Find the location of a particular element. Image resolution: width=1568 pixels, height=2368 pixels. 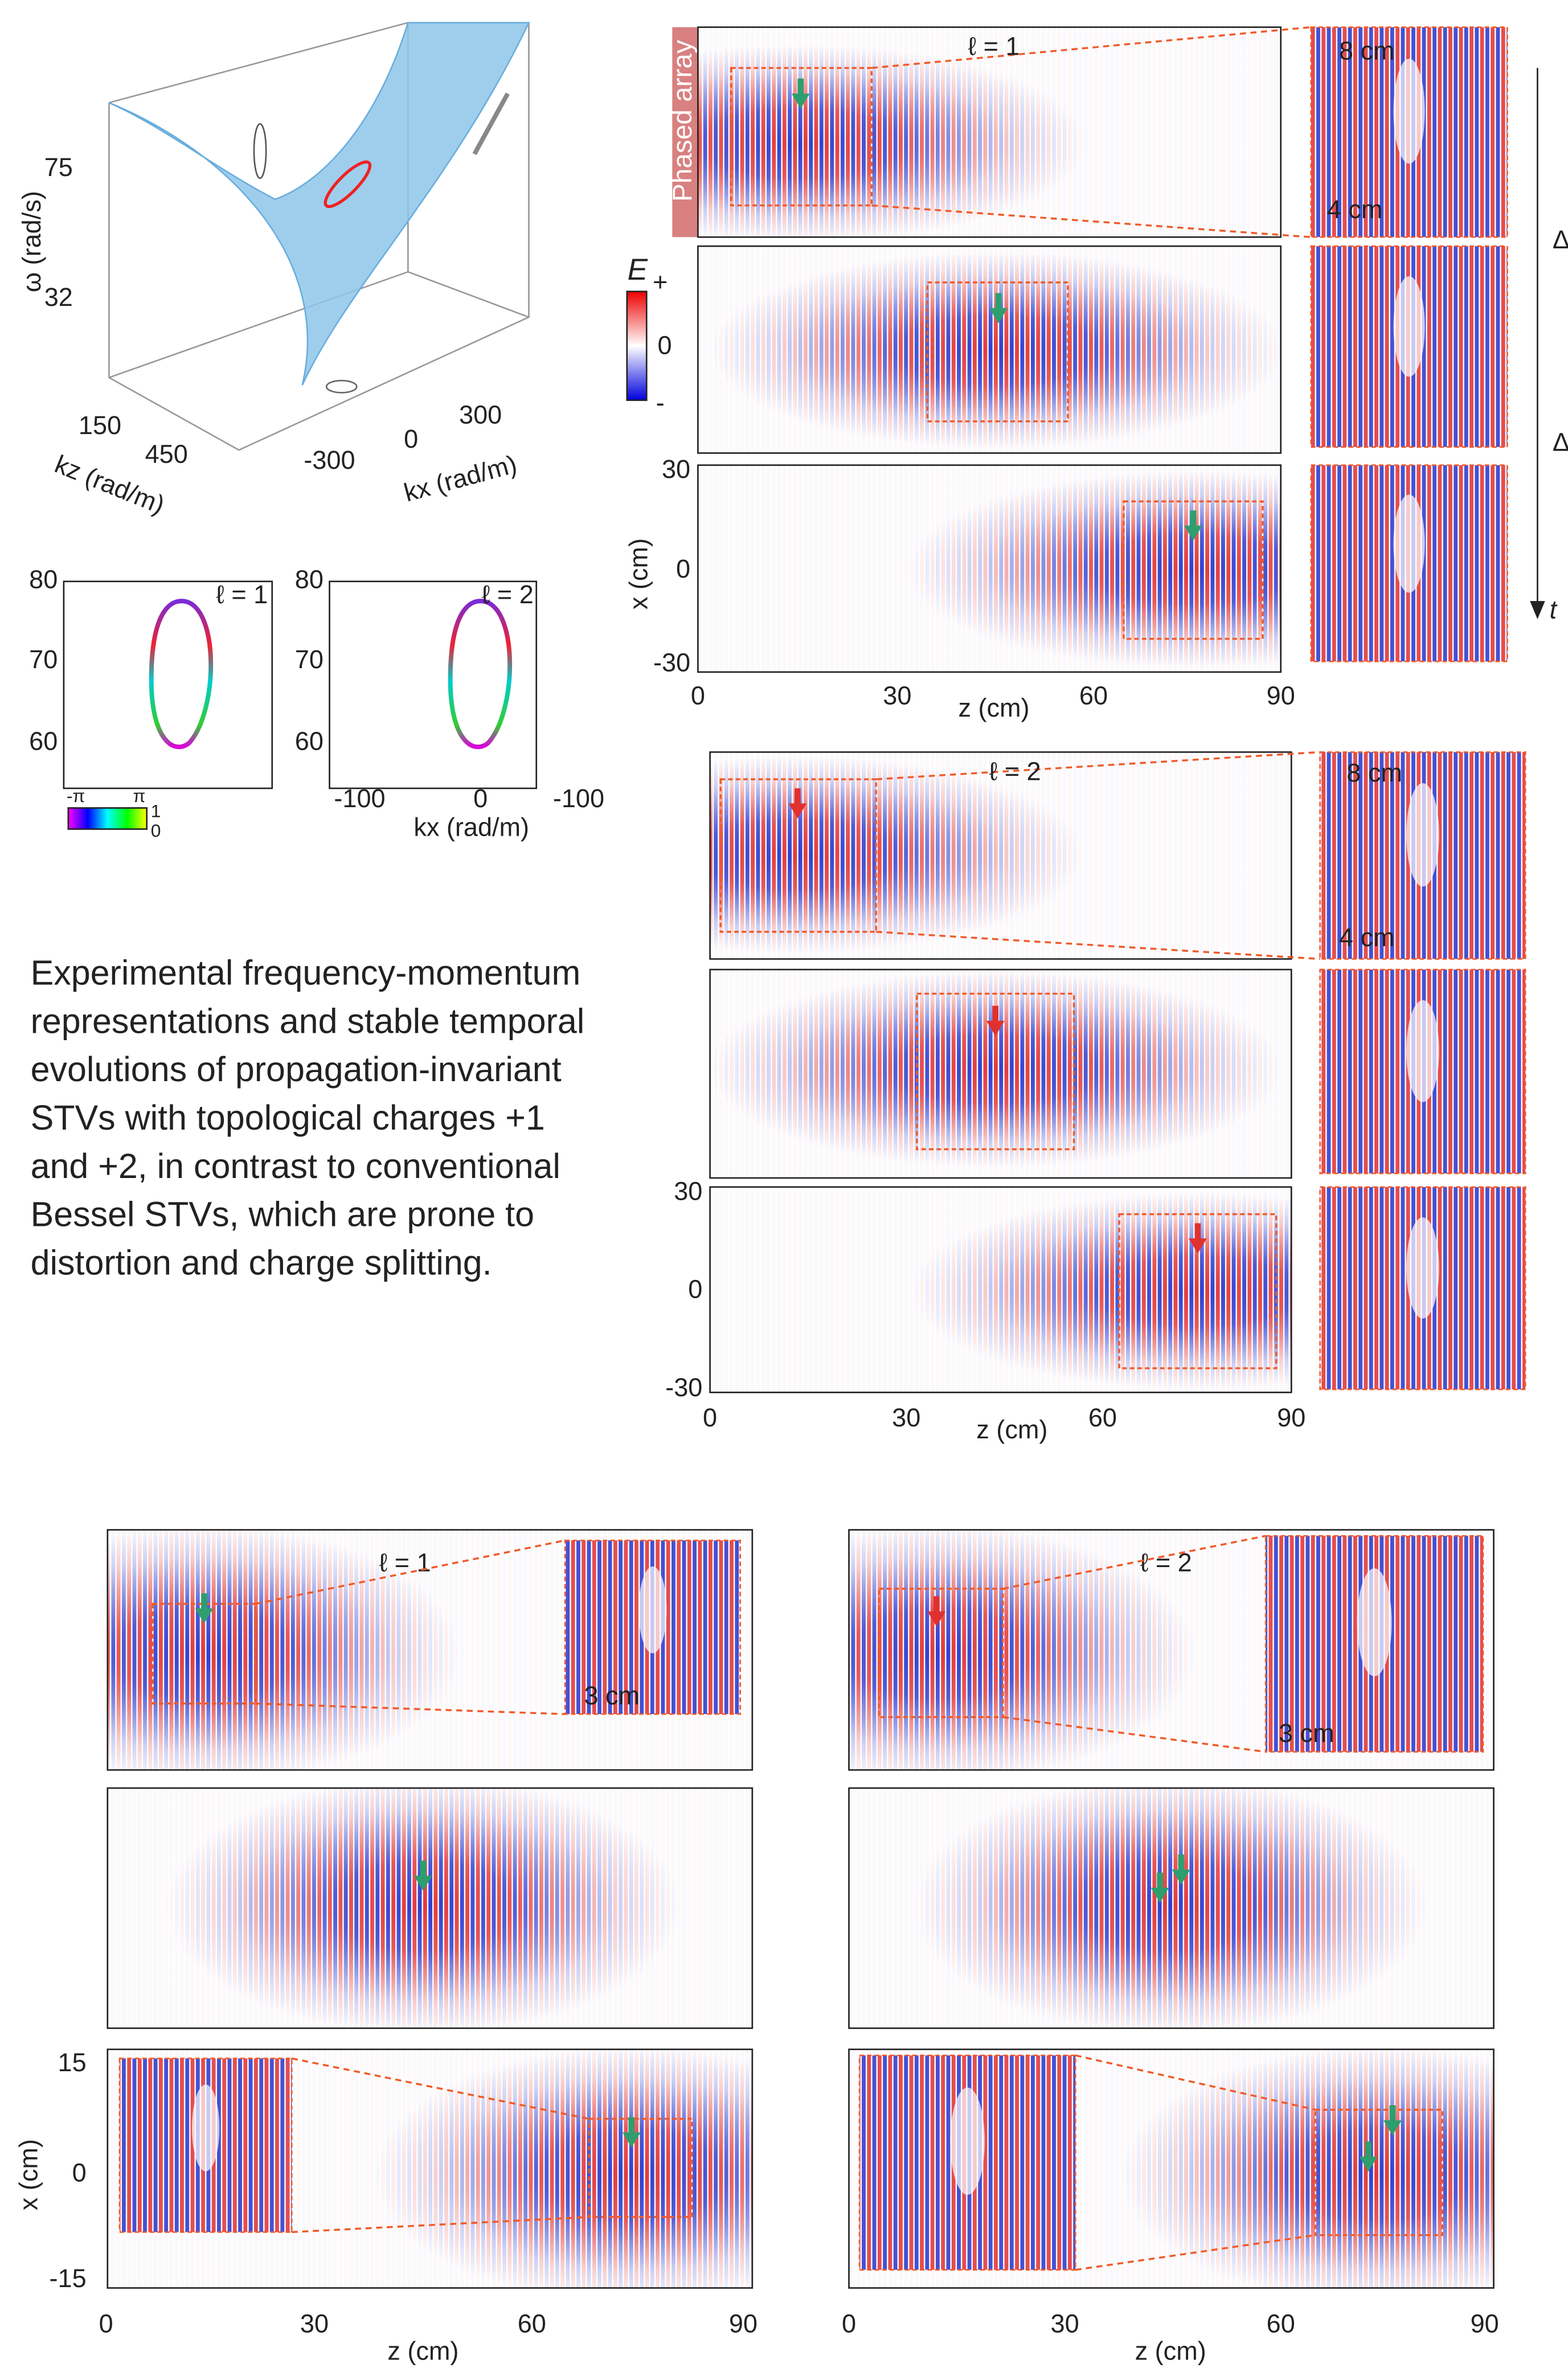

tick-label: -30 is located at coordinates (671, 662).